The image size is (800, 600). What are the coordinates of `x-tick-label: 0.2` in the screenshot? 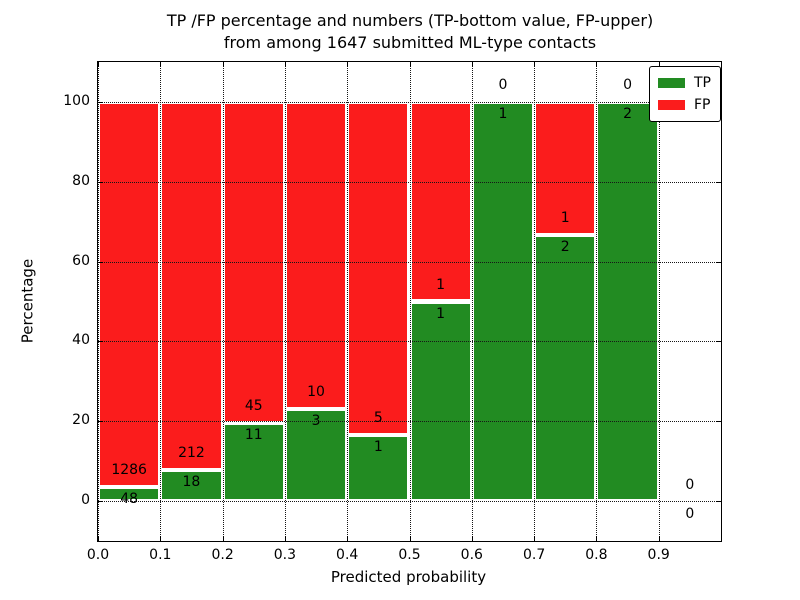 It's located at (222, 555).